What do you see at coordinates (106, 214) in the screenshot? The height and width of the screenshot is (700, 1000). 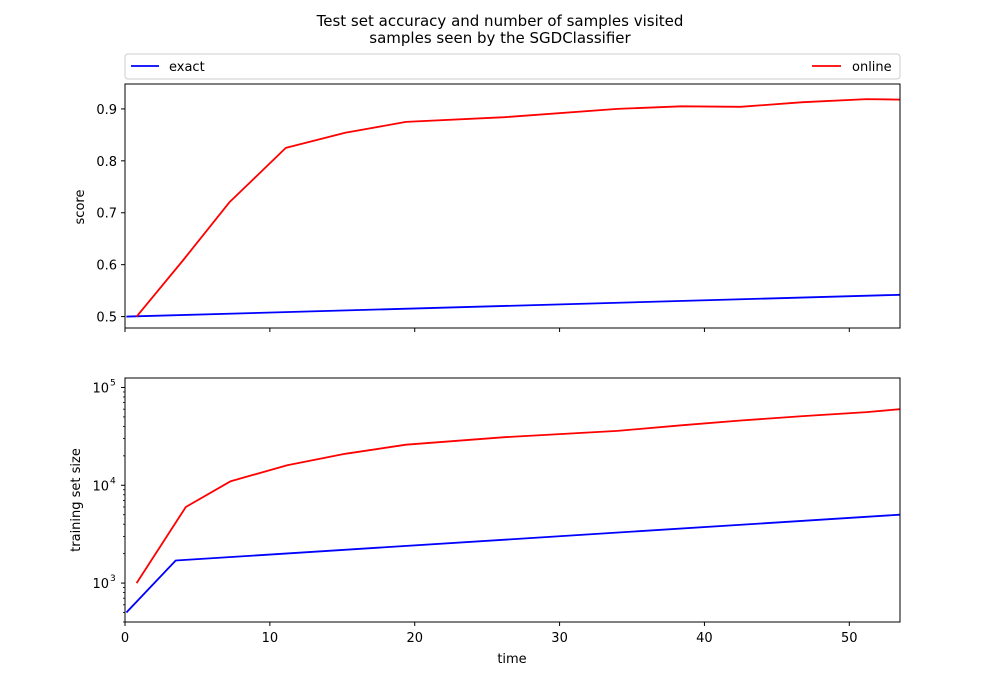 I see `score-y-tick-label: 0.7` at bounding box center [106, 214].